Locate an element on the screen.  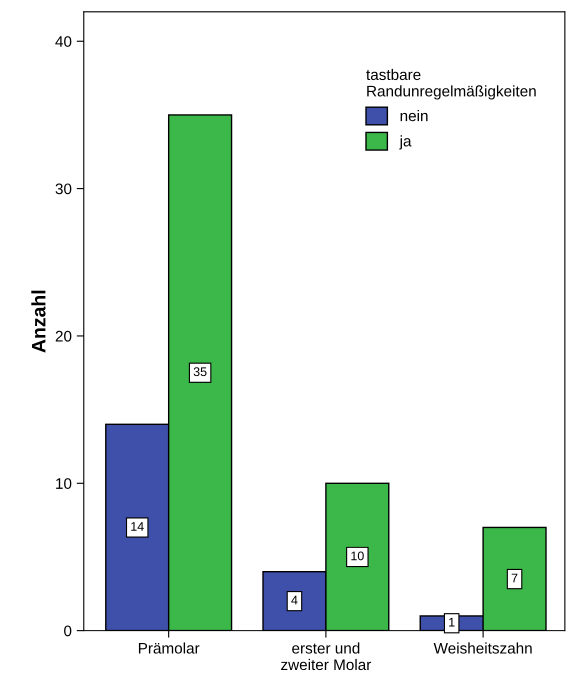
y-tick-label: 40 is located at coordinates (63, 41).